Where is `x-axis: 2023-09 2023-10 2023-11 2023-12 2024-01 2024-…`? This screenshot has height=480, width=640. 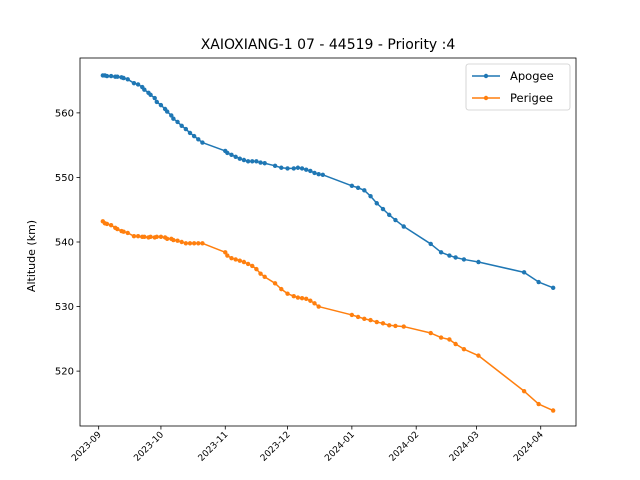 x-axis: 2023-09 2023-10 2023-11 2023-12 2024-01 2024-… is located at coordinates (308, 445).